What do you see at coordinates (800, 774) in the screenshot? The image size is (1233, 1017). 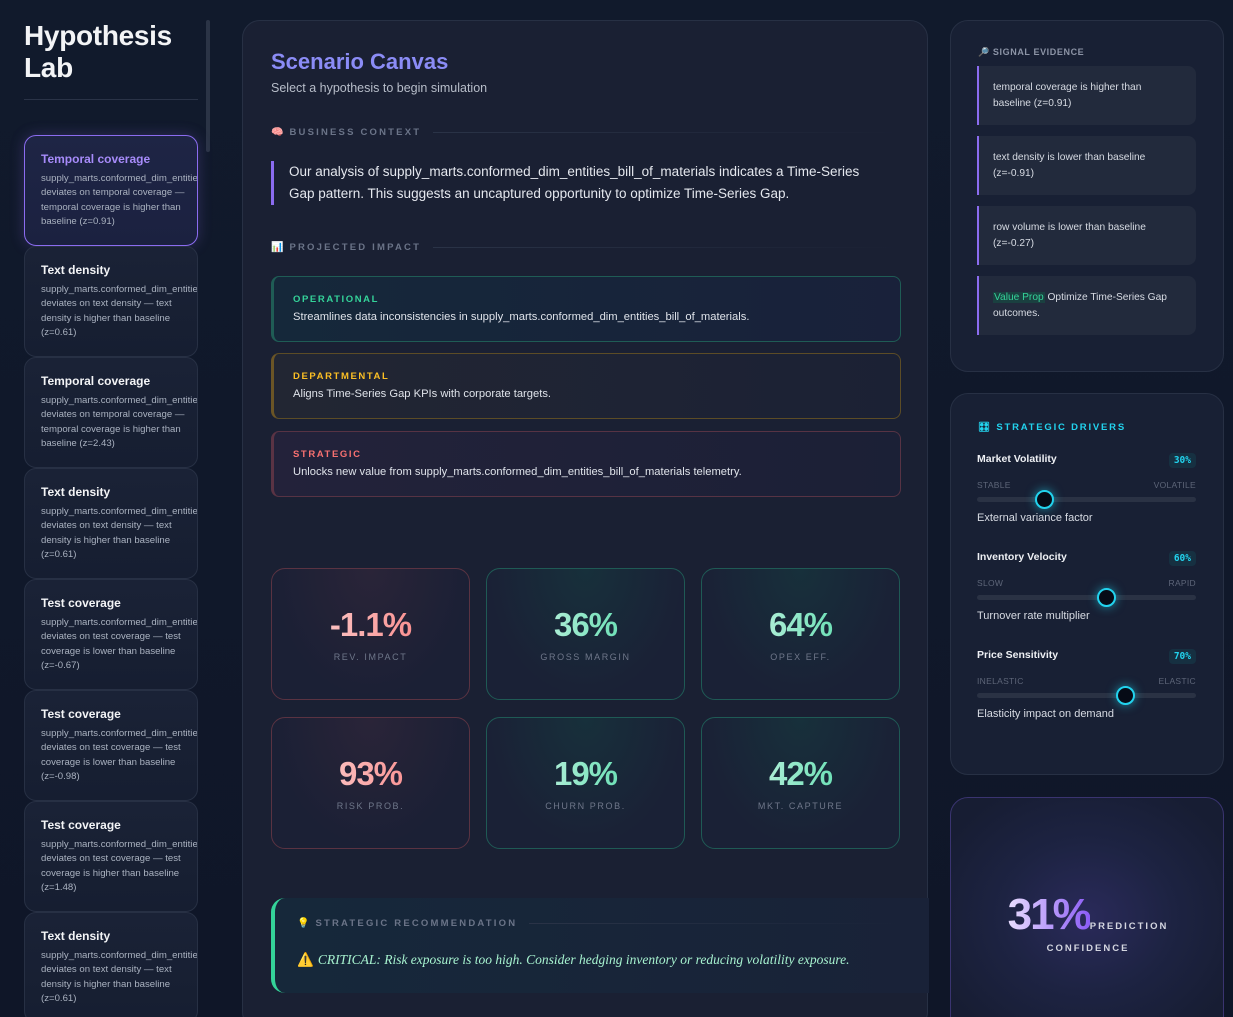 I see `kpi-value: 42%` at bounding box center [800, 774].